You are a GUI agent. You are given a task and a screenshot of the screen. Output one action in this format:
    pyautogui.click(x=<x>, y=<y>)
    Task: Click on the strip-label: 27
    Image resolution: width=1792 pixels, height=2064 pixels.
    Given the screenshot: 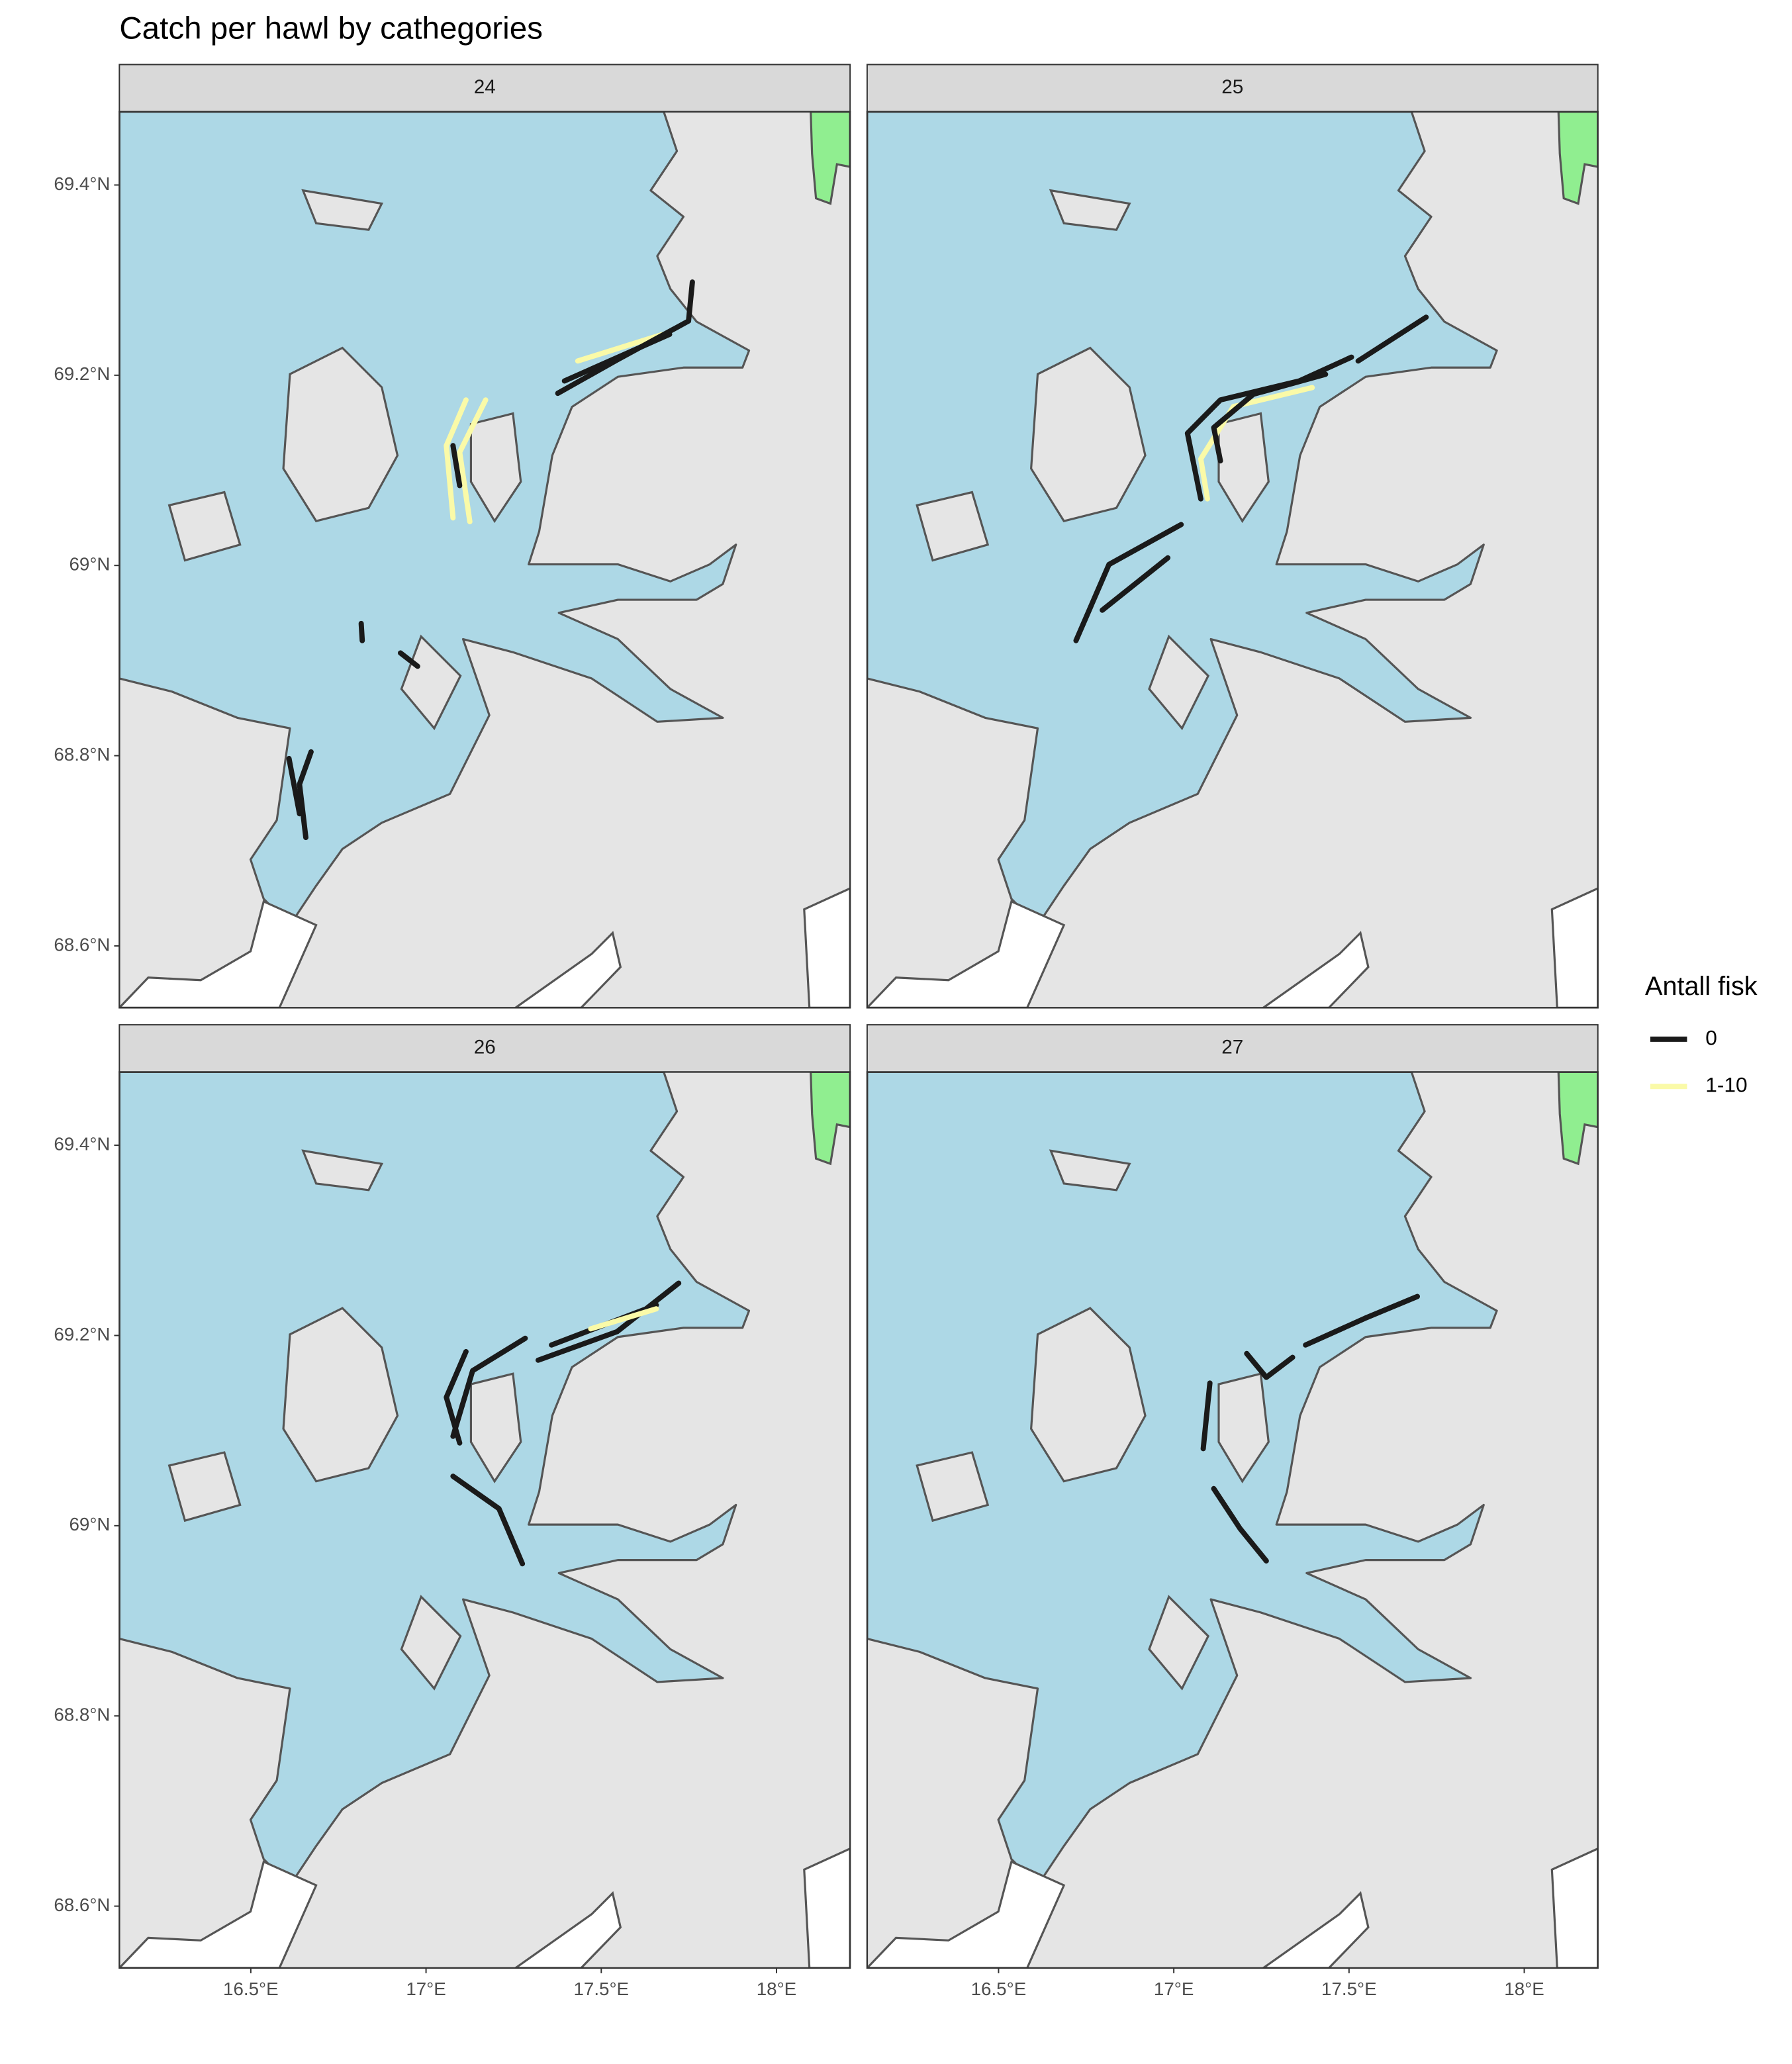 What is the action you would take?
    pyautogui.click(x=1232, y=1047)
    